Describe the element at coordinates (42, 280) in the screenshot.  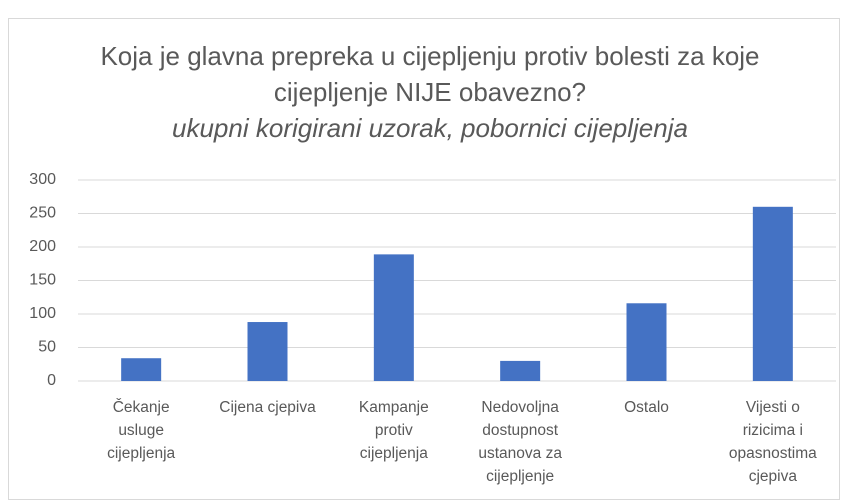
I see `y-tick-label: 150` at that location.